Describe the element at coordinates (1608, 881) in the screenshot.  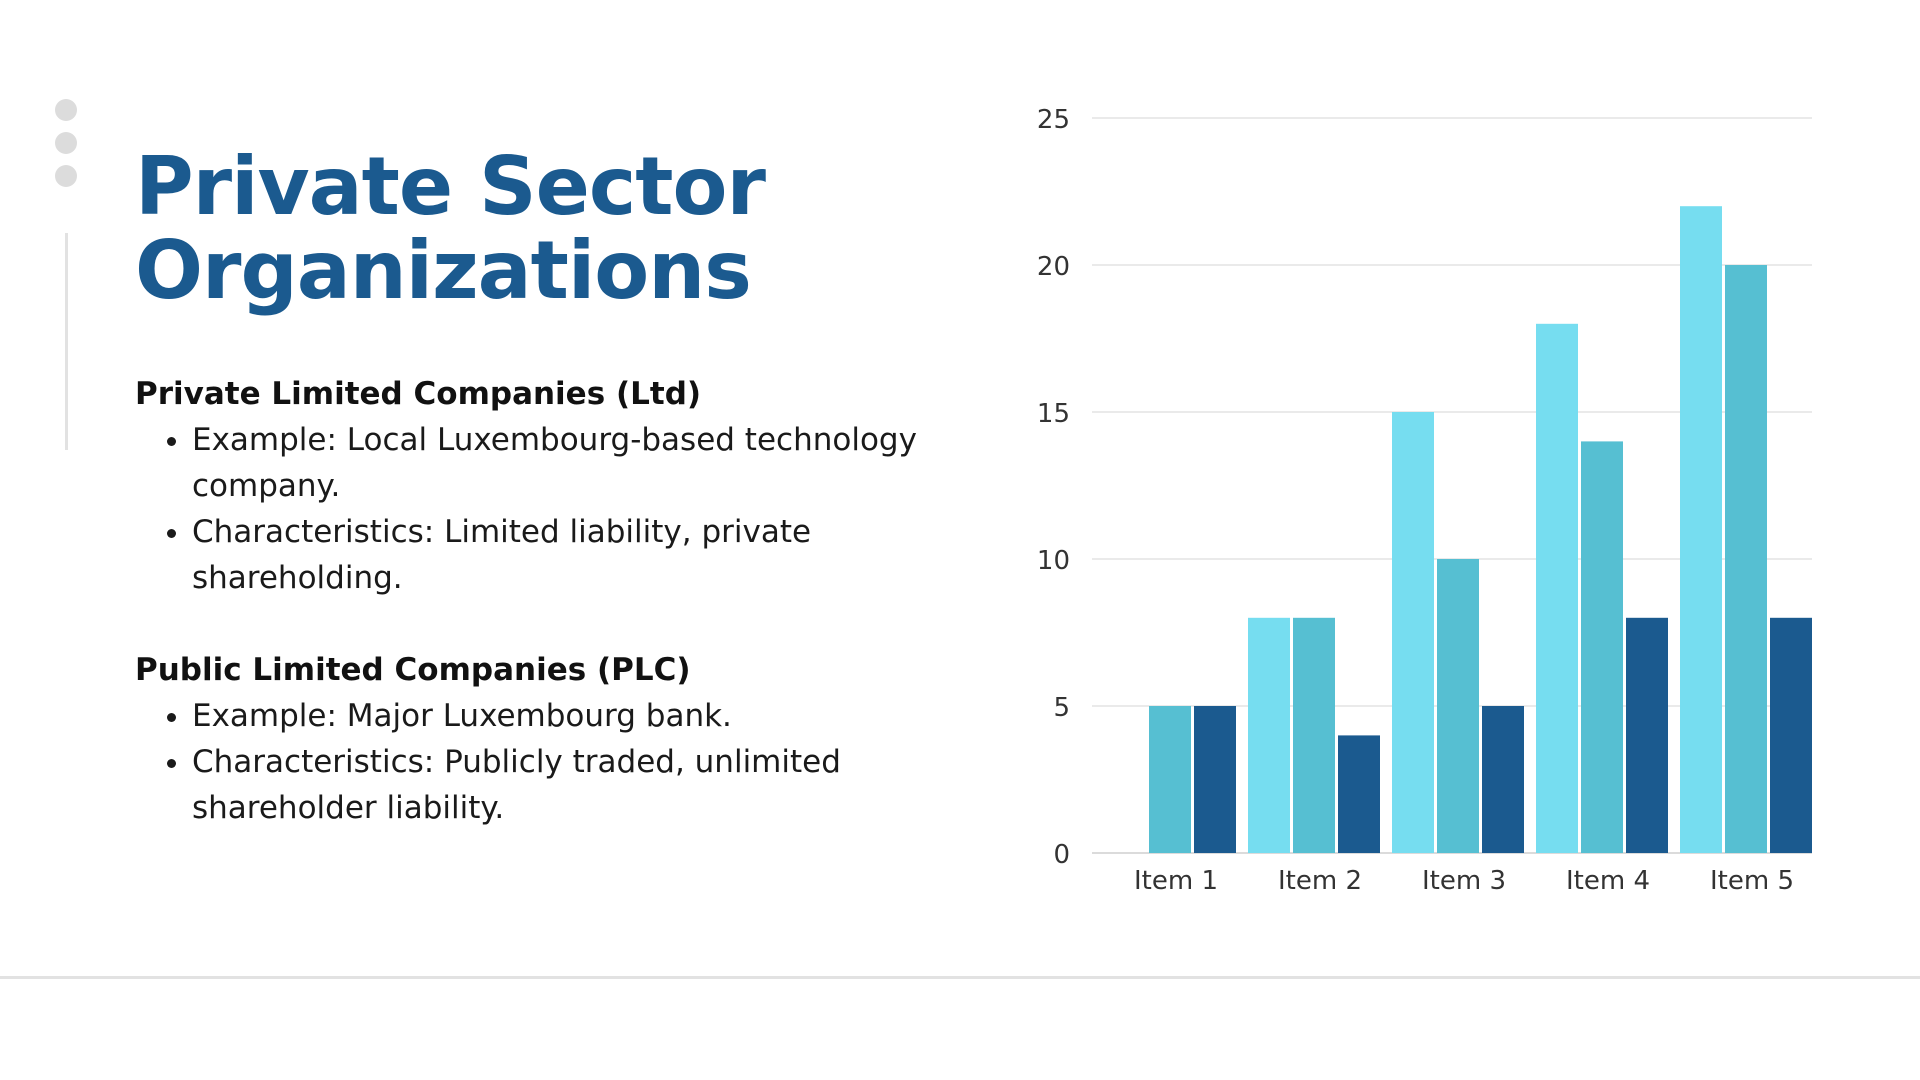
I see `x-tick-label: Item 4` at that location.